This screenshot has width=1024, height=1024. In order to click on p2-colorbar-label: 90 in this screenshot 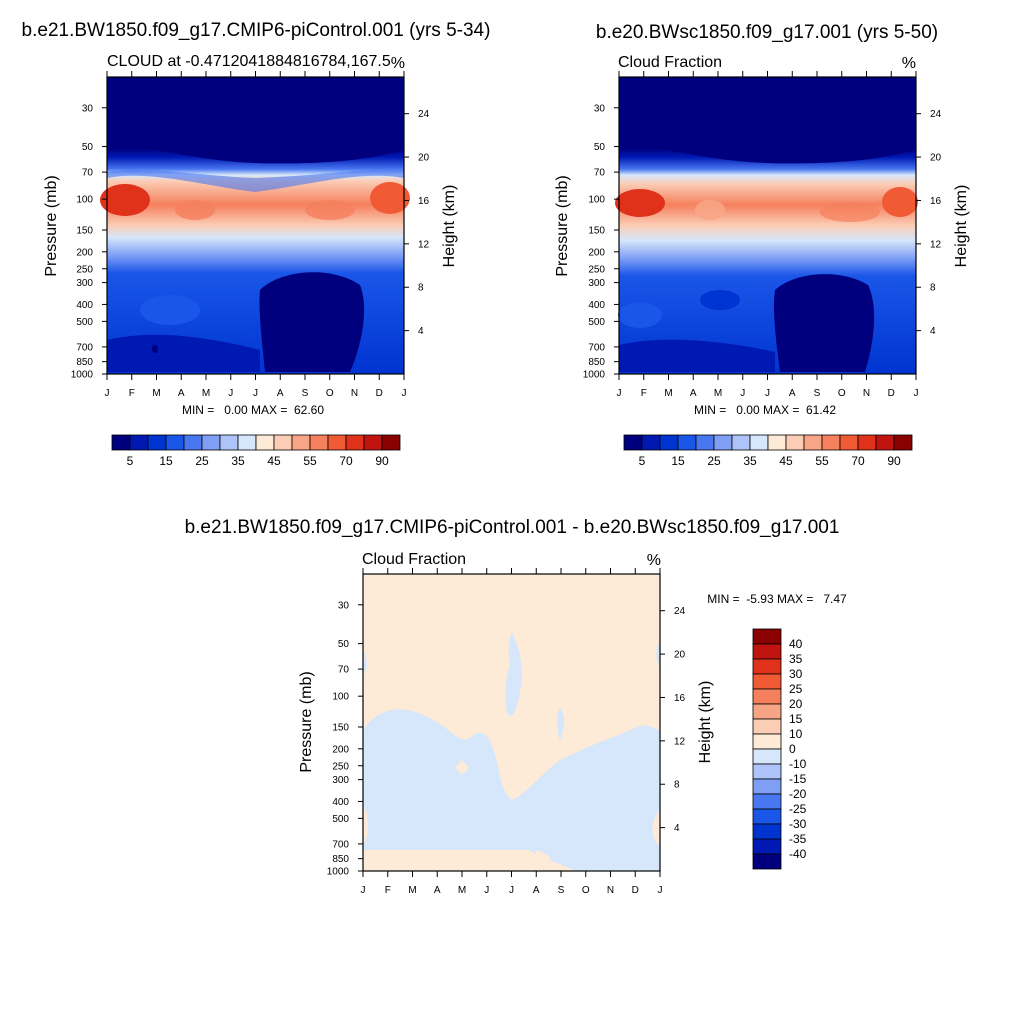, I will do `click(894, 461)`.